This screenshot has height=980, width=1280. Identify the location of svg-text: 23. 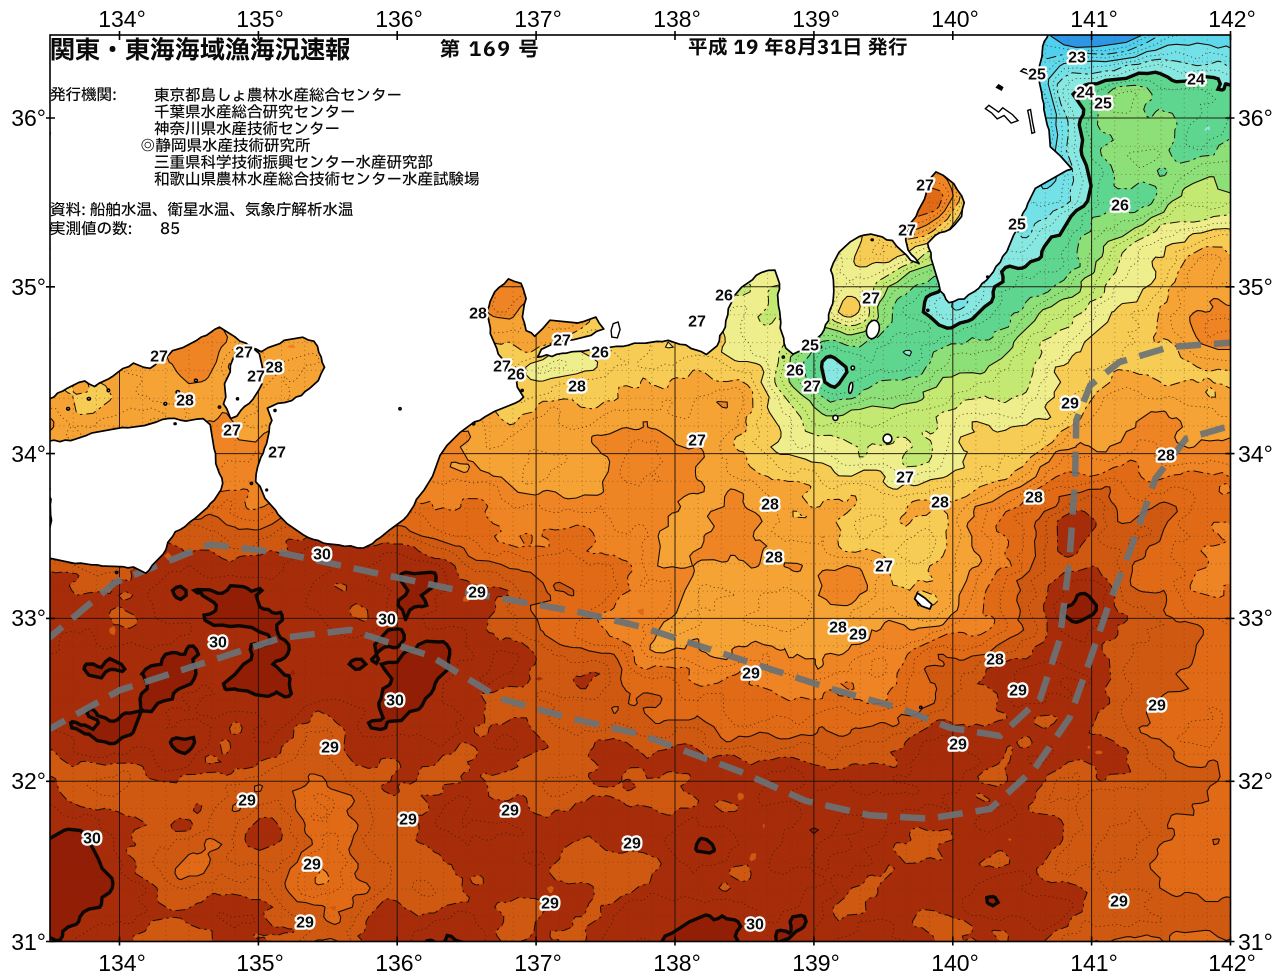
(1077, 58).